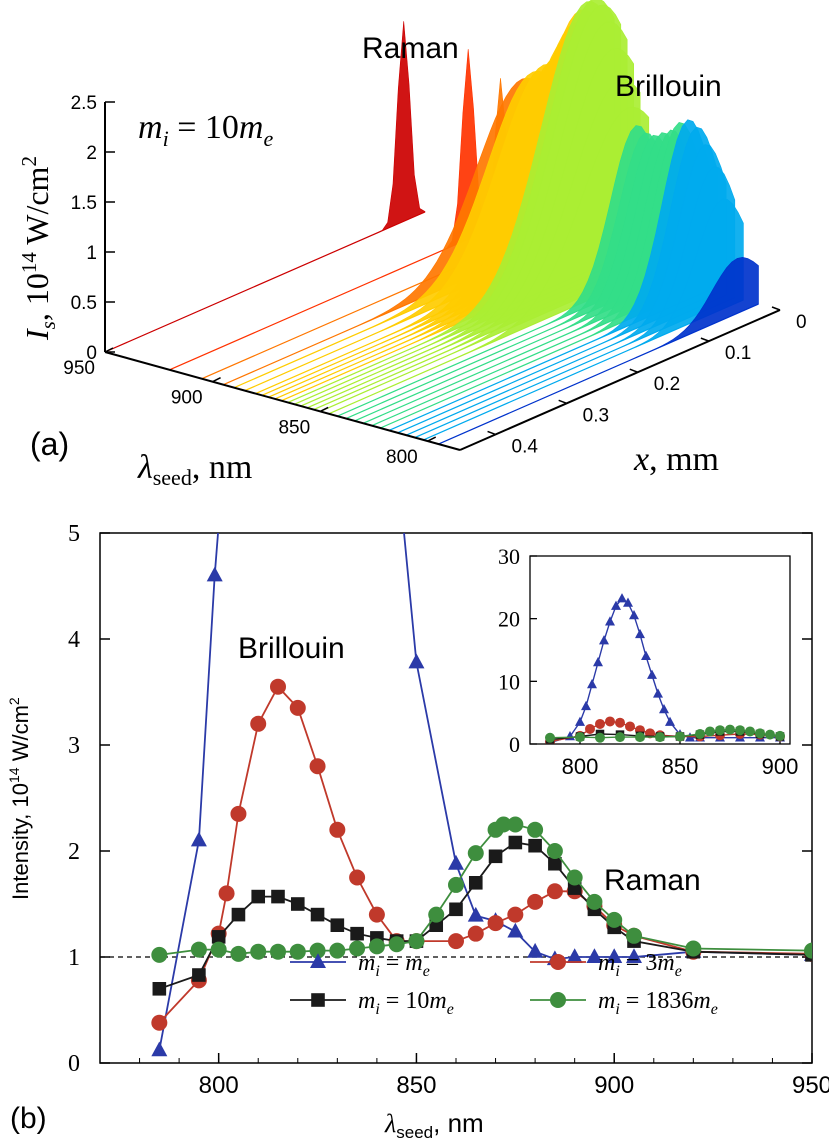 The image size is (829, 1145). What do you see at coordinates (810, 1085) in the screenshot?
I see `x-tick-label: 950` at bounding box center [810, 1085].